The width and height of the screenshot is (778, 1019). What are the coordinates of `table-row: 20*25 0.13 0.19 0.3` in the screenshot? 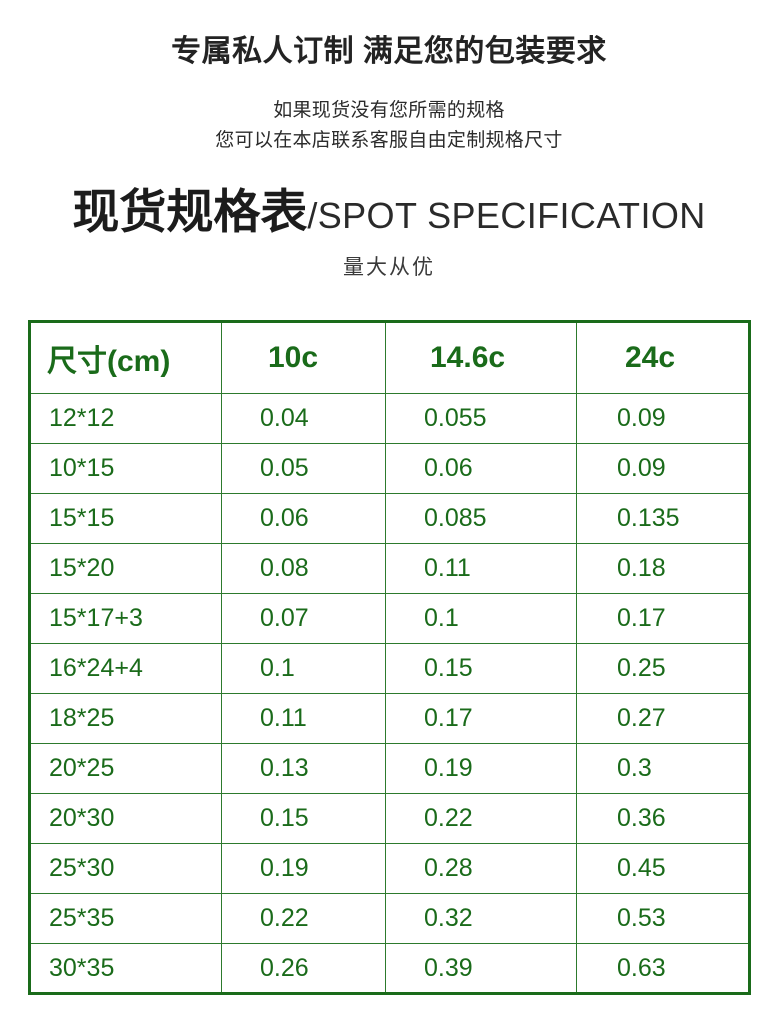 It's located at (389, 768).